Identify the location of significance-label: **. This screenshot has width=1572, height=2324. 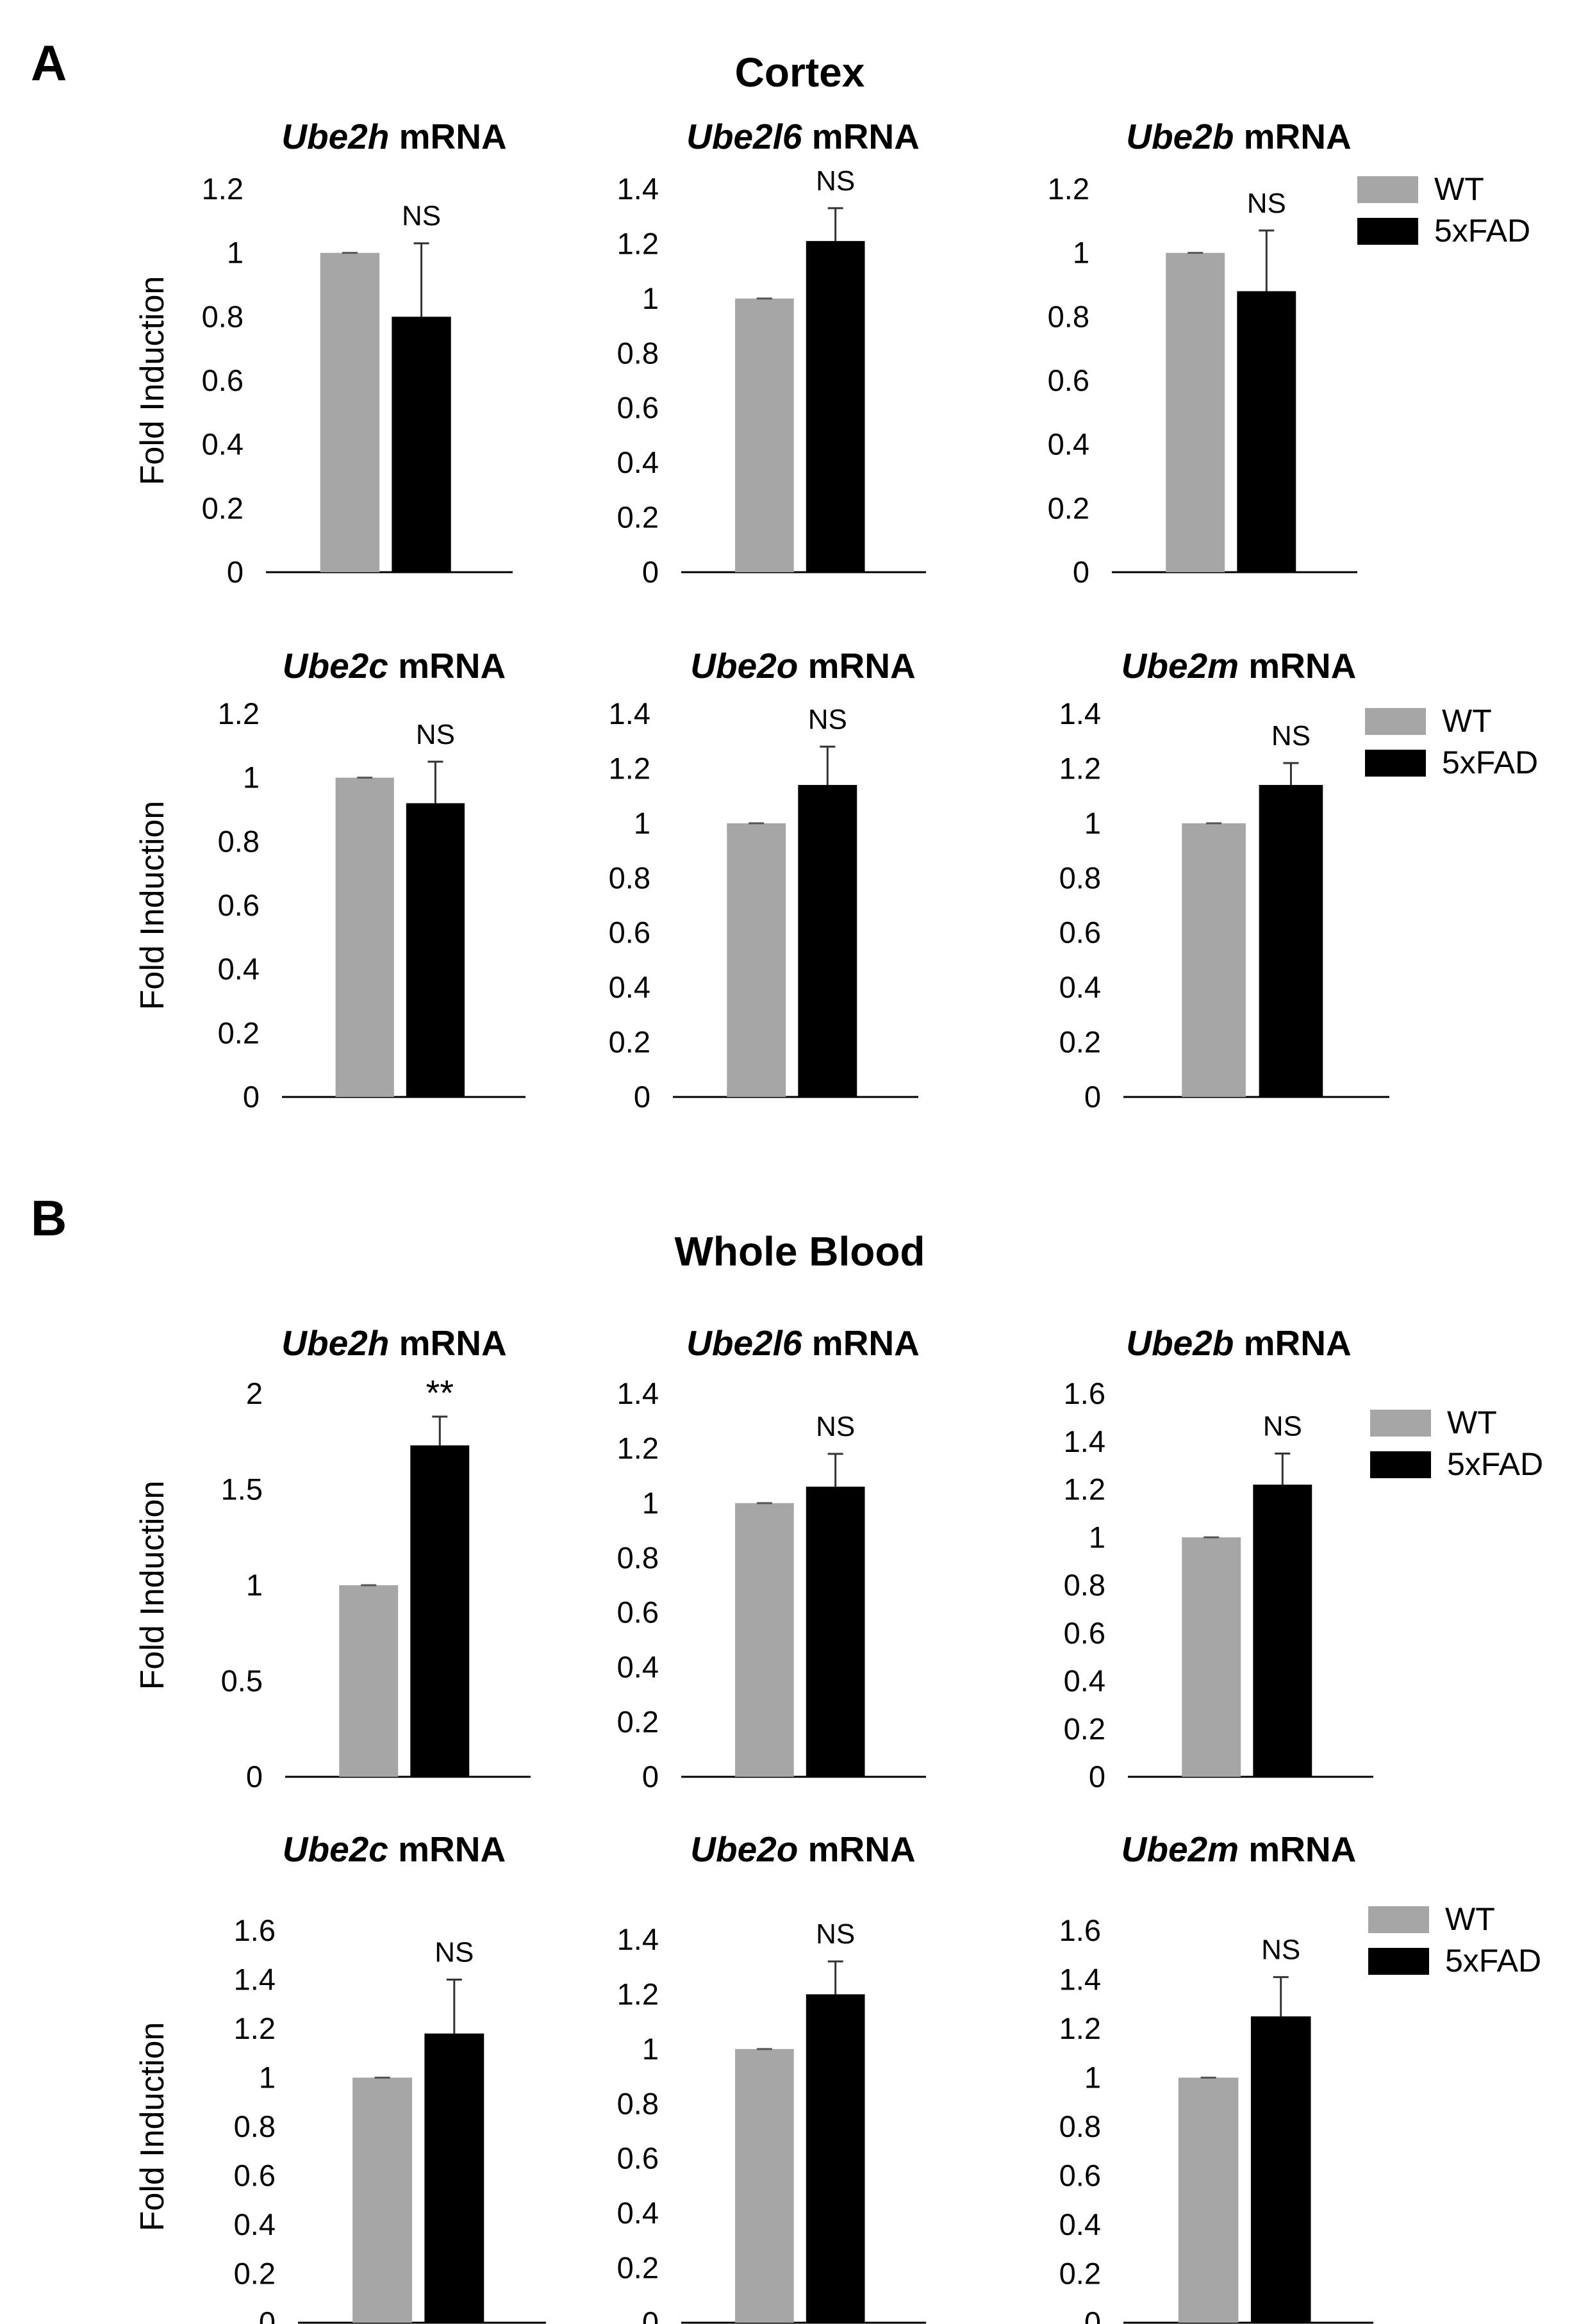
(440, 1392).